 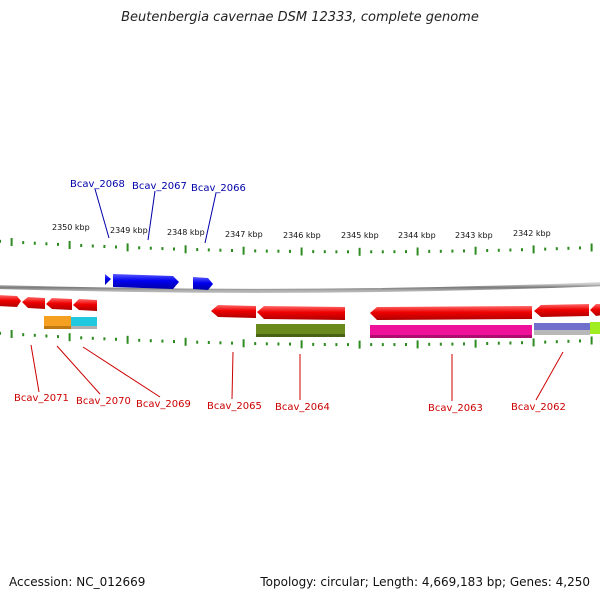 What do you see at coordinates (159, 186) in the screenshot?
I see `gene-label-bcav-2067: Bcav_2067` at bounding box center [159, 186].